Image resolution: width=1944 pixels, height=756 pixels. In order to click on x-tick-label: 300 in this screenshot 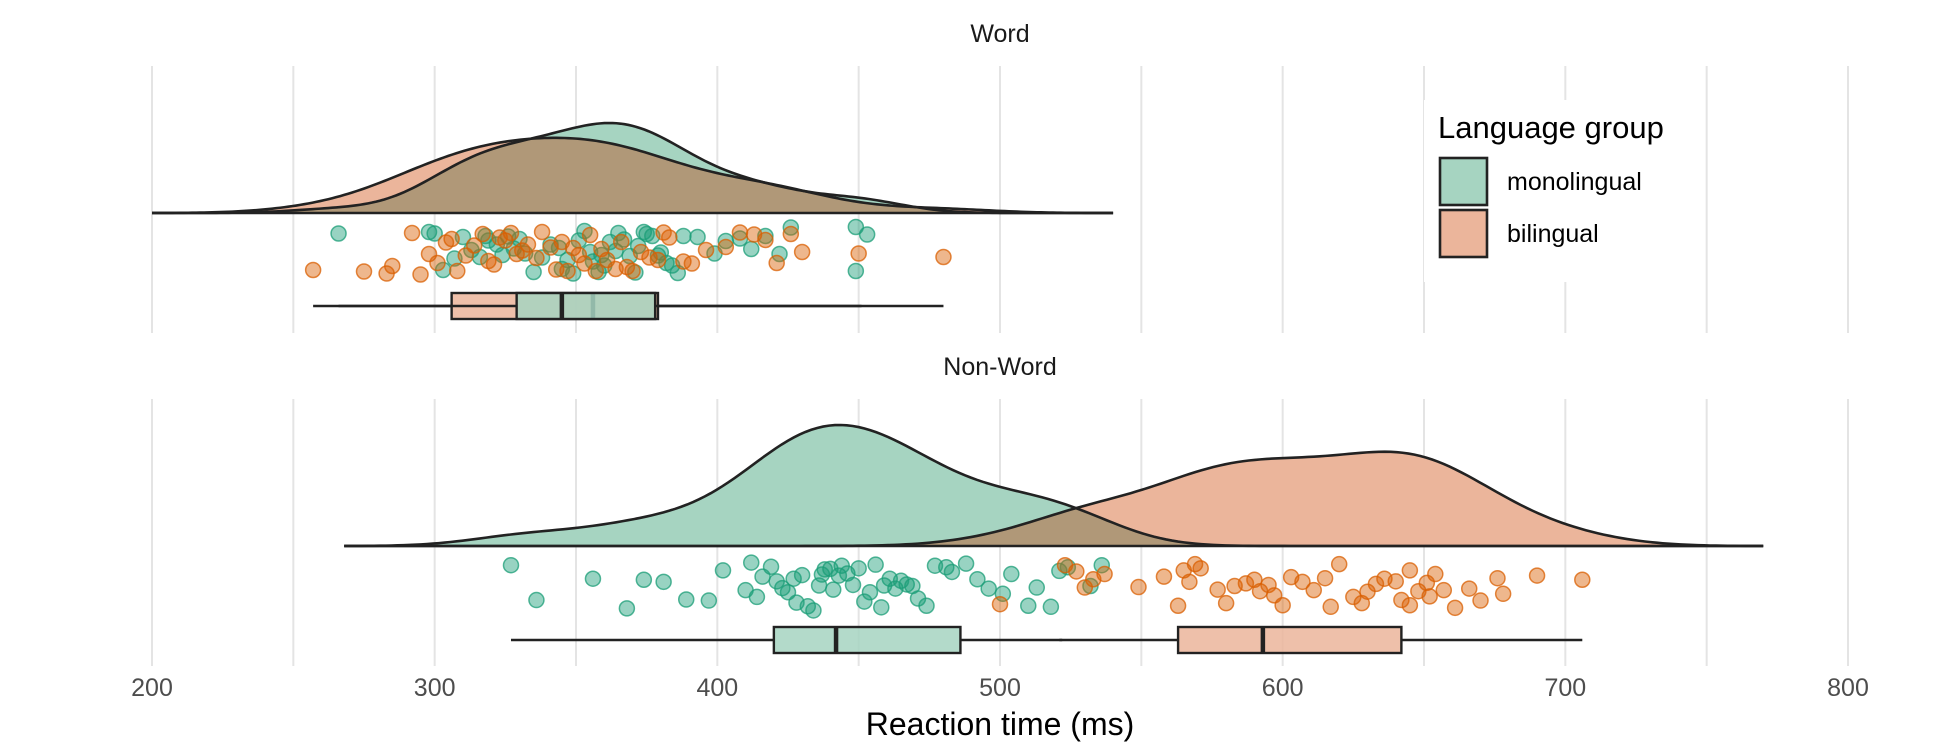, I will do `click(435, 688)`.